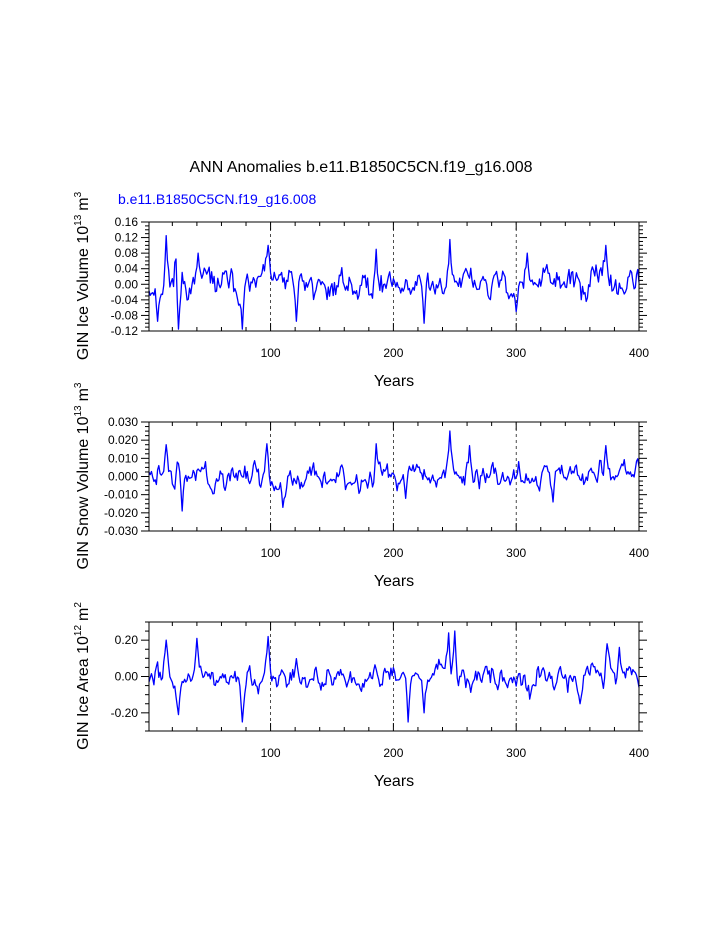  I want to click on y-axis-label: GIN Ice Area 1012 m2, so click(82, 676).